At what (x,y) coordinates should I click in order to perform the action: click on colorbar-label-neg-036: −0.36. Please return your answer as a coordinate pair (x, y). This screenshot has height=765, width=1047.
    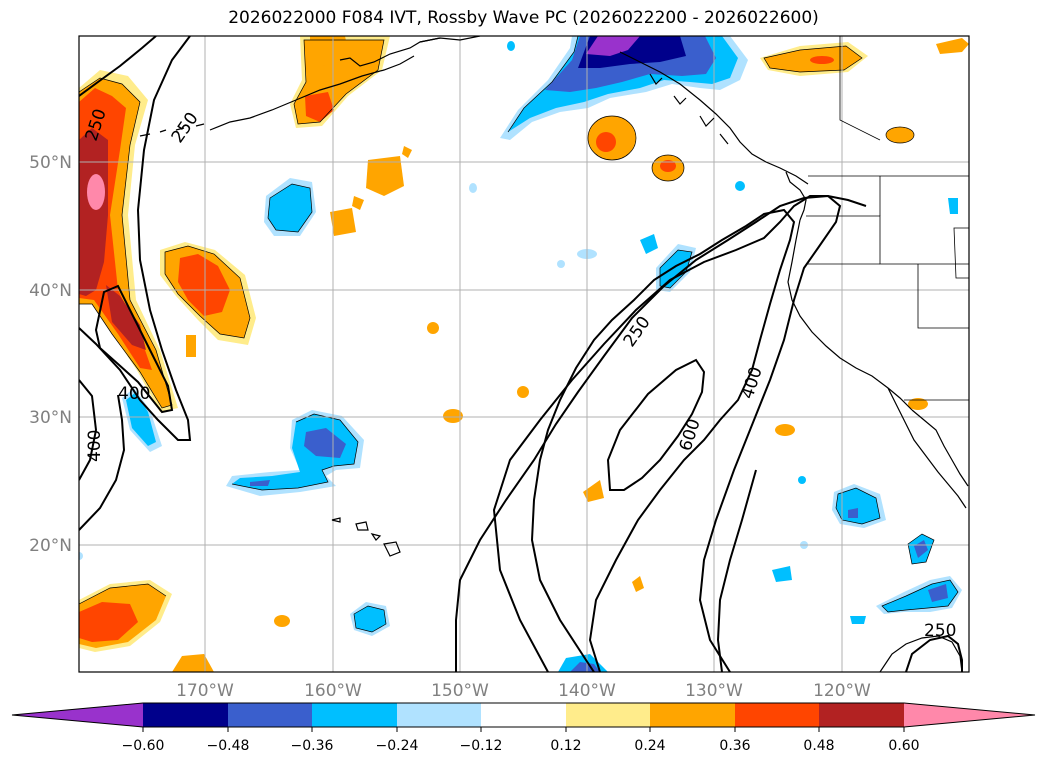
    Looking at the image, I should click on (312, 746).